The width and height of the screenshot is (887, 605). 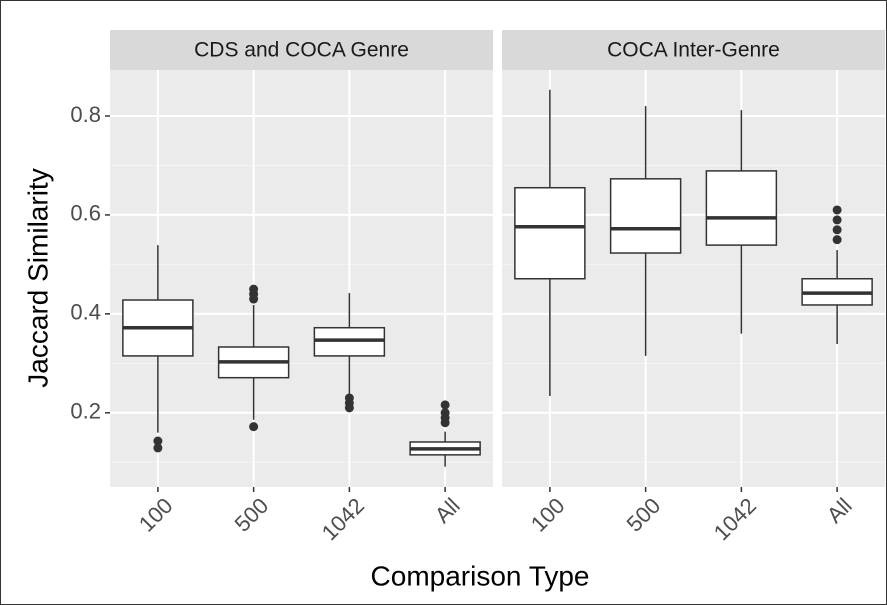 I want to click on strip-title: COCA Inter-Genre, so click(x=693, y=50).